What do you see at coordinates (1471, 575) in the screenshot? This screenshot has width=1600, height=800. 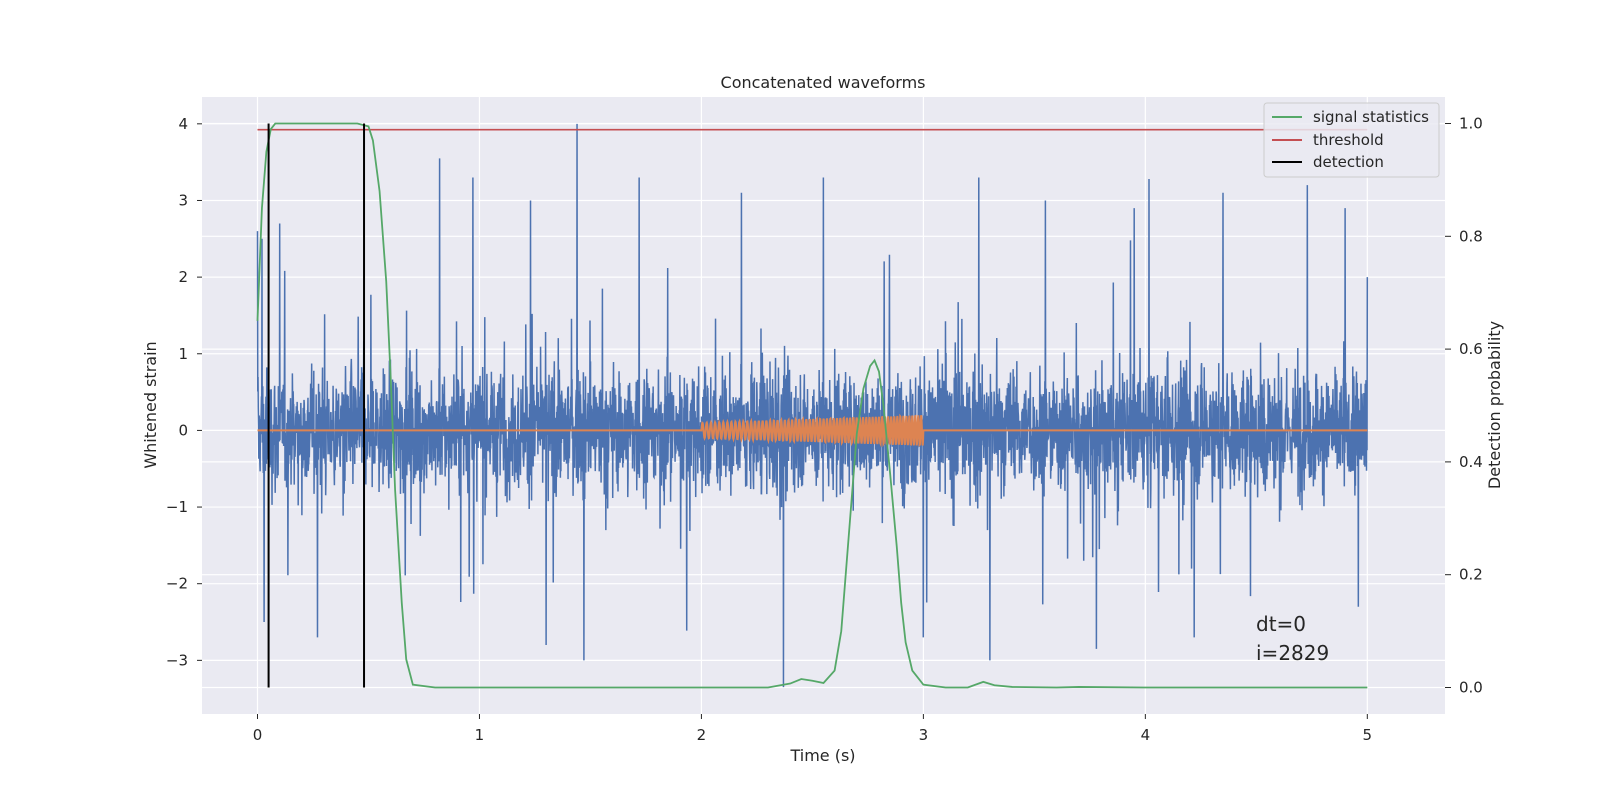 I see `y2-tick-label: 0.2` at bounding box center [1471, 575].